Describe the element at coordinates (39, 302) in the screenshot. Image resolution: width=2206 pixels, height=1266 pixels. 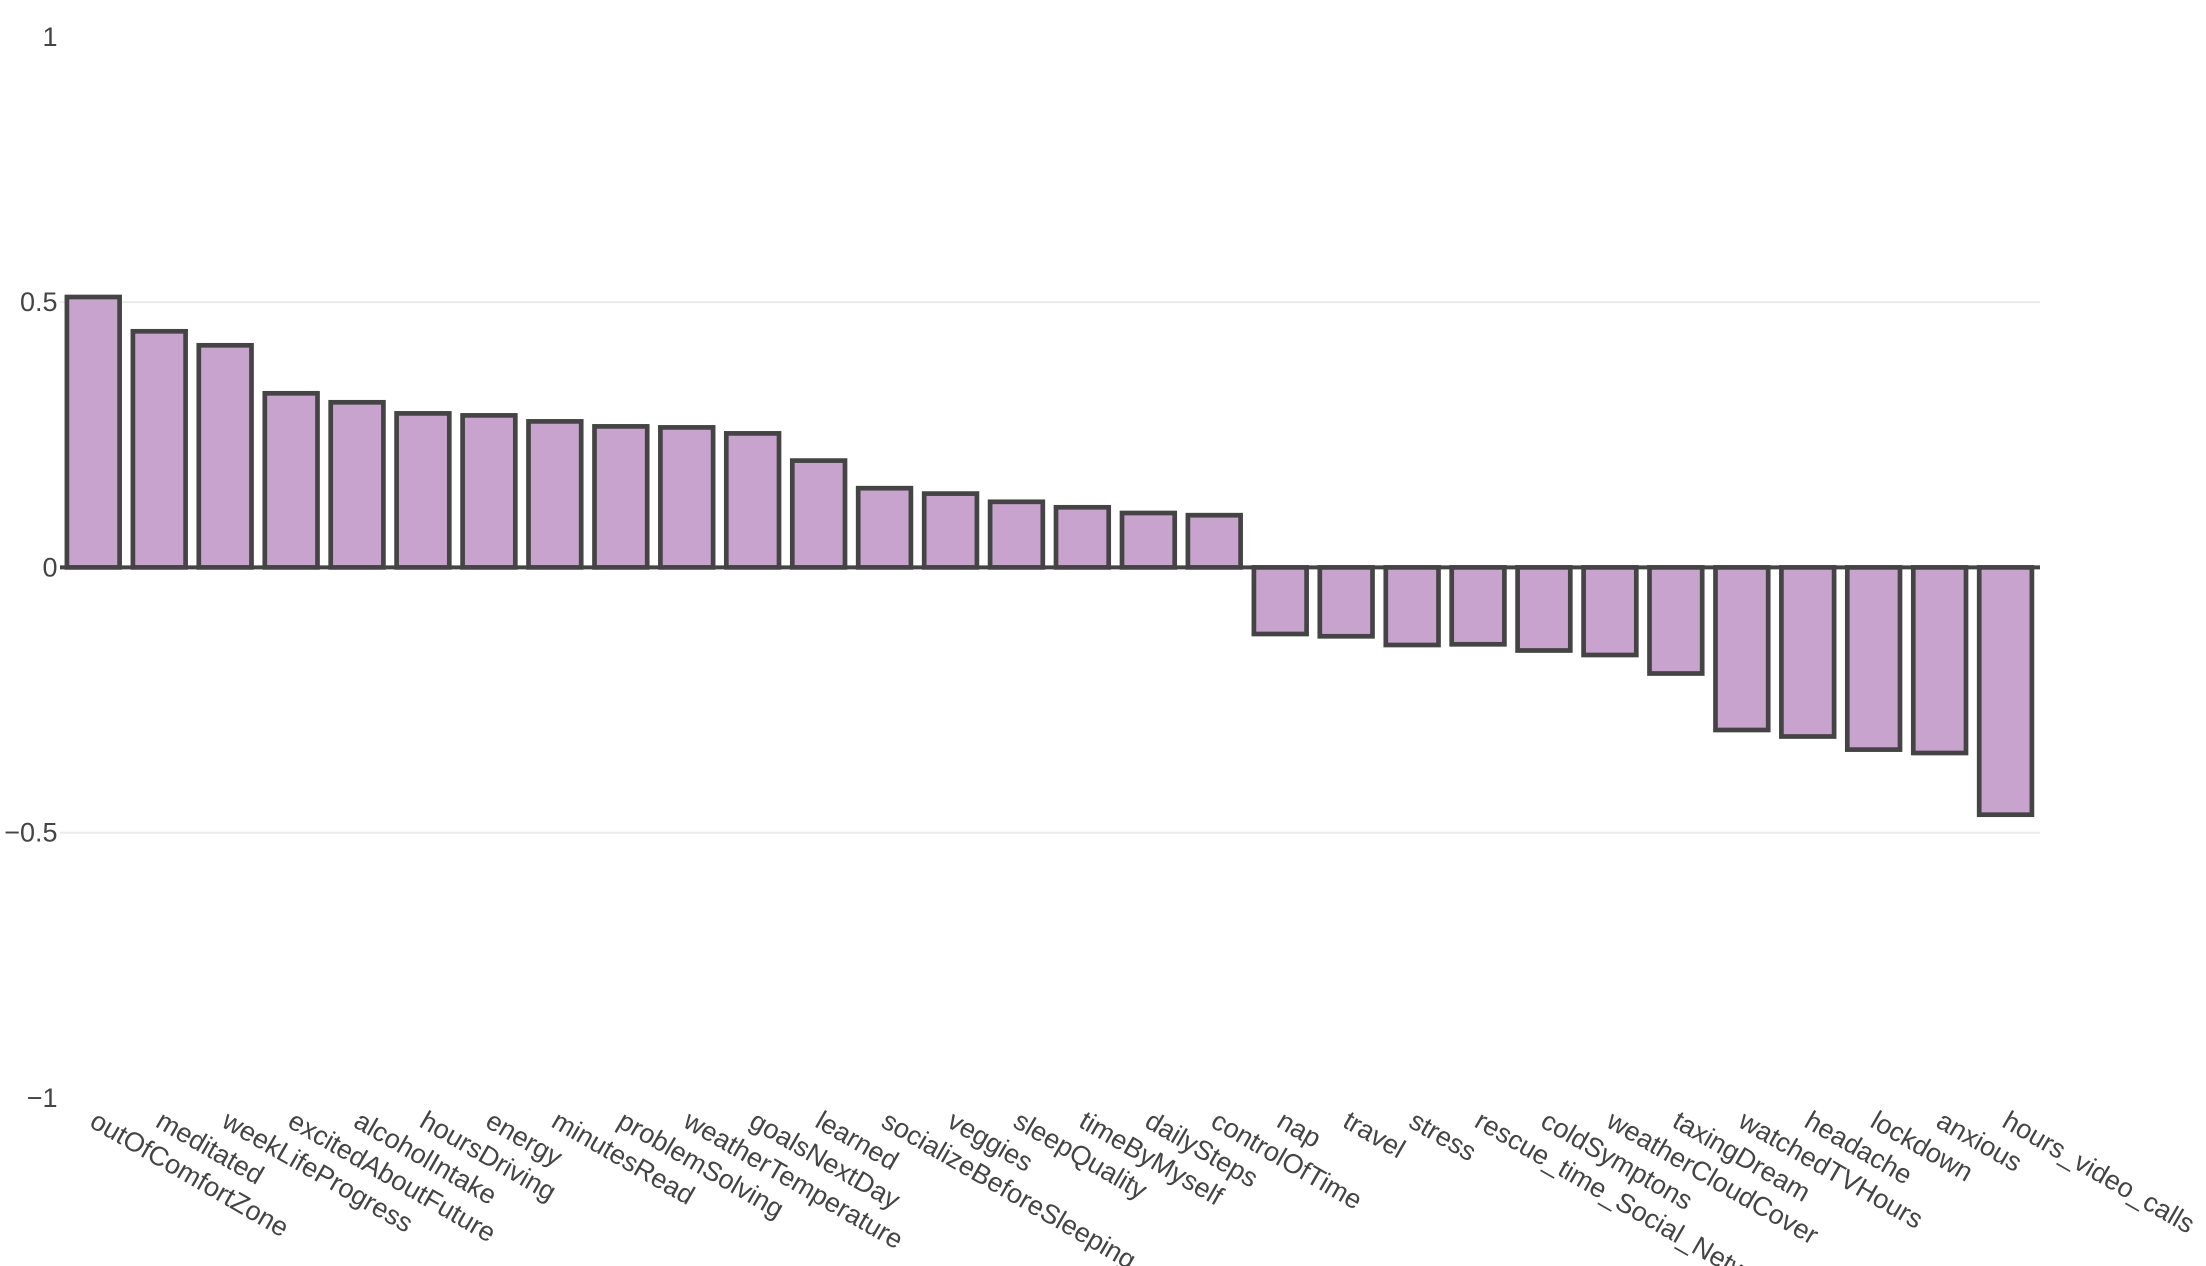
I see `svg-text: 0.5` at that location.